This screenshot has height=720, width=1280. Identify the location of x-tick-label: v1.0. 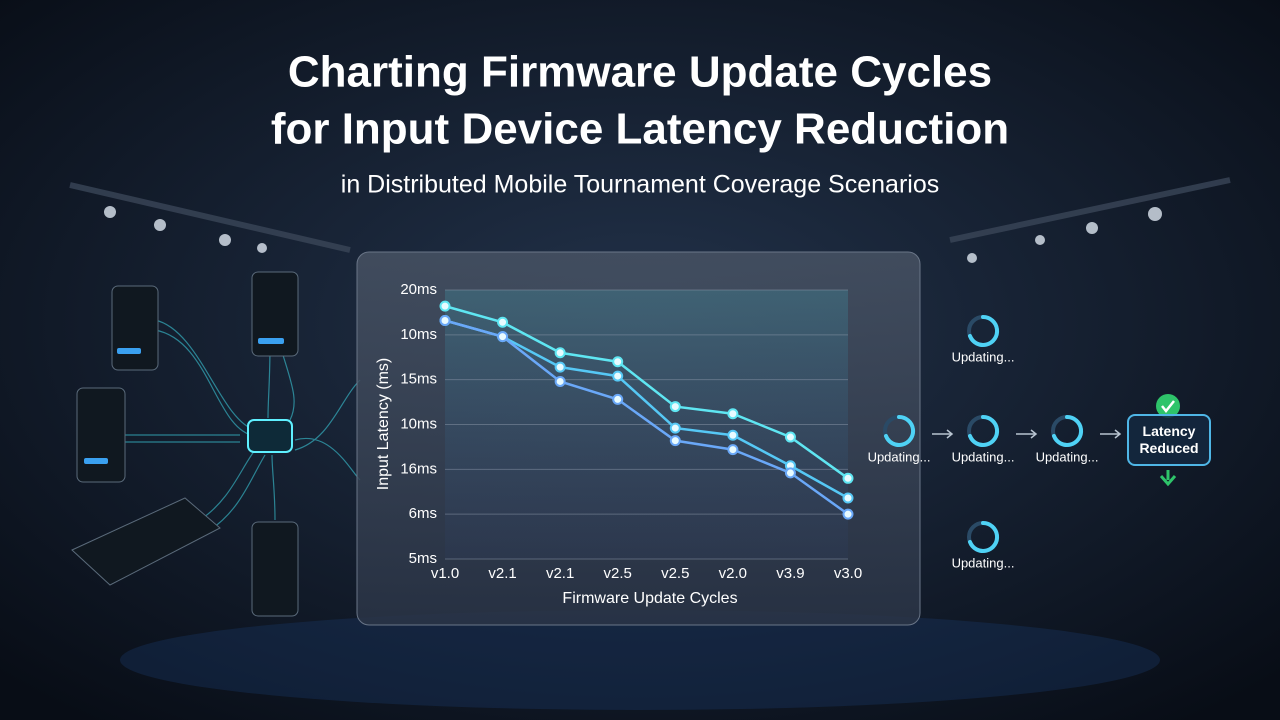
(445, 573).